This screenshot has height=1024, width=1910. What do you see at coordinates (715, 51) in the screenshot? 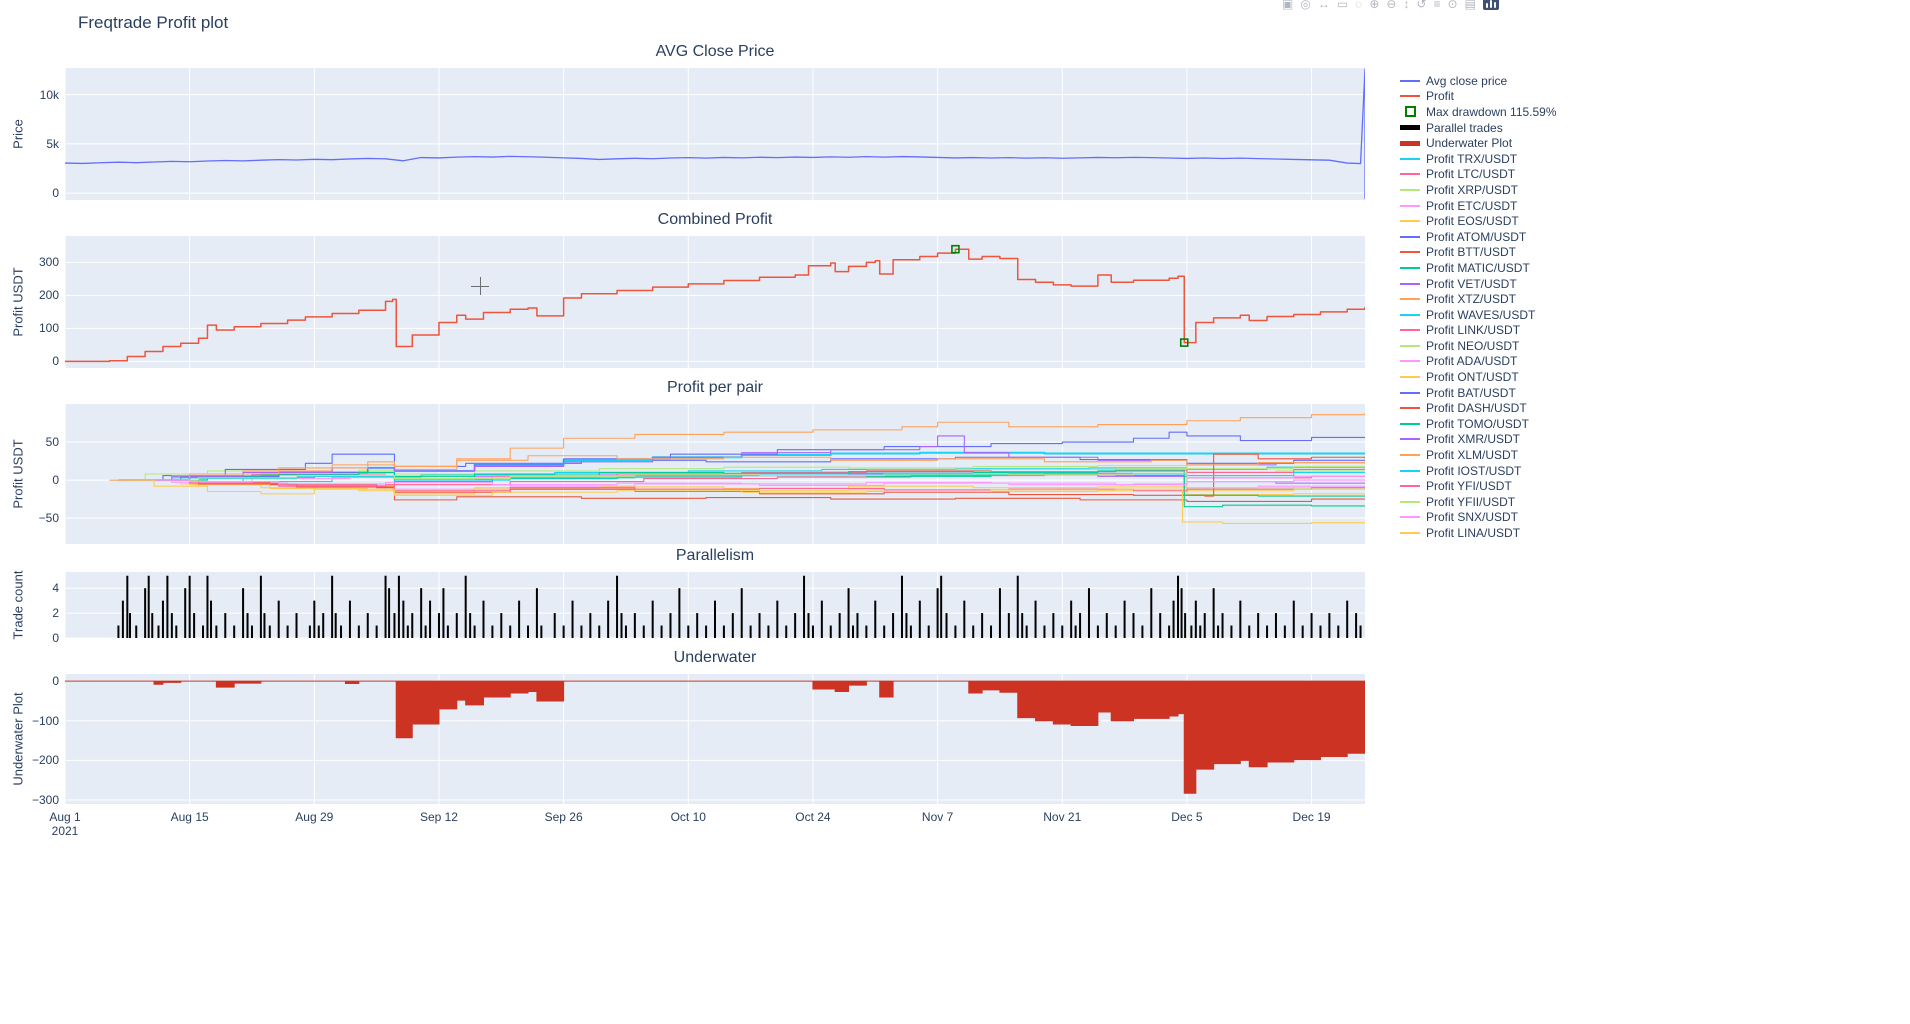
I see `subplot-title: AVG Close Price` at bounding box center [715, 51].